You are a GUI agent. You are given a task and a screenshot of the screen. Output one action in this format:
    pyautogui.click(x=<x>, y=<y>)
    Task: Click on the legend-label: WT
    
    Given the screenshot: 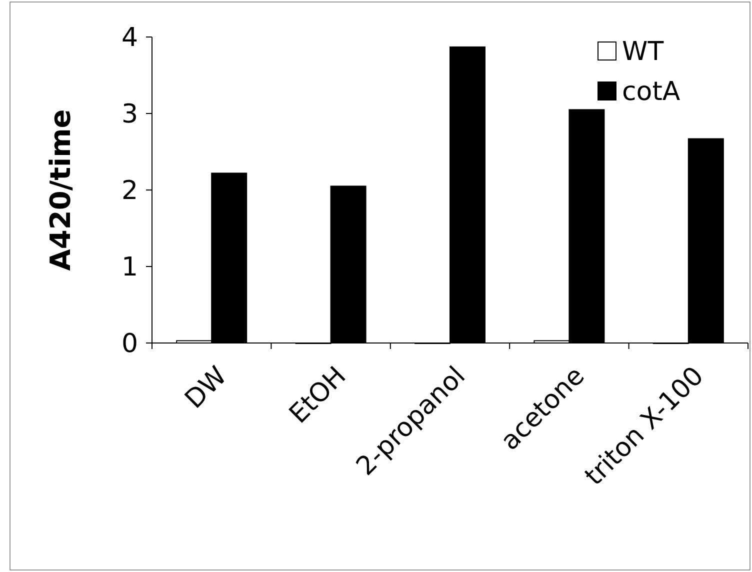 What is the action you would take?
    pyautogui.click(x=643, y=52)
    